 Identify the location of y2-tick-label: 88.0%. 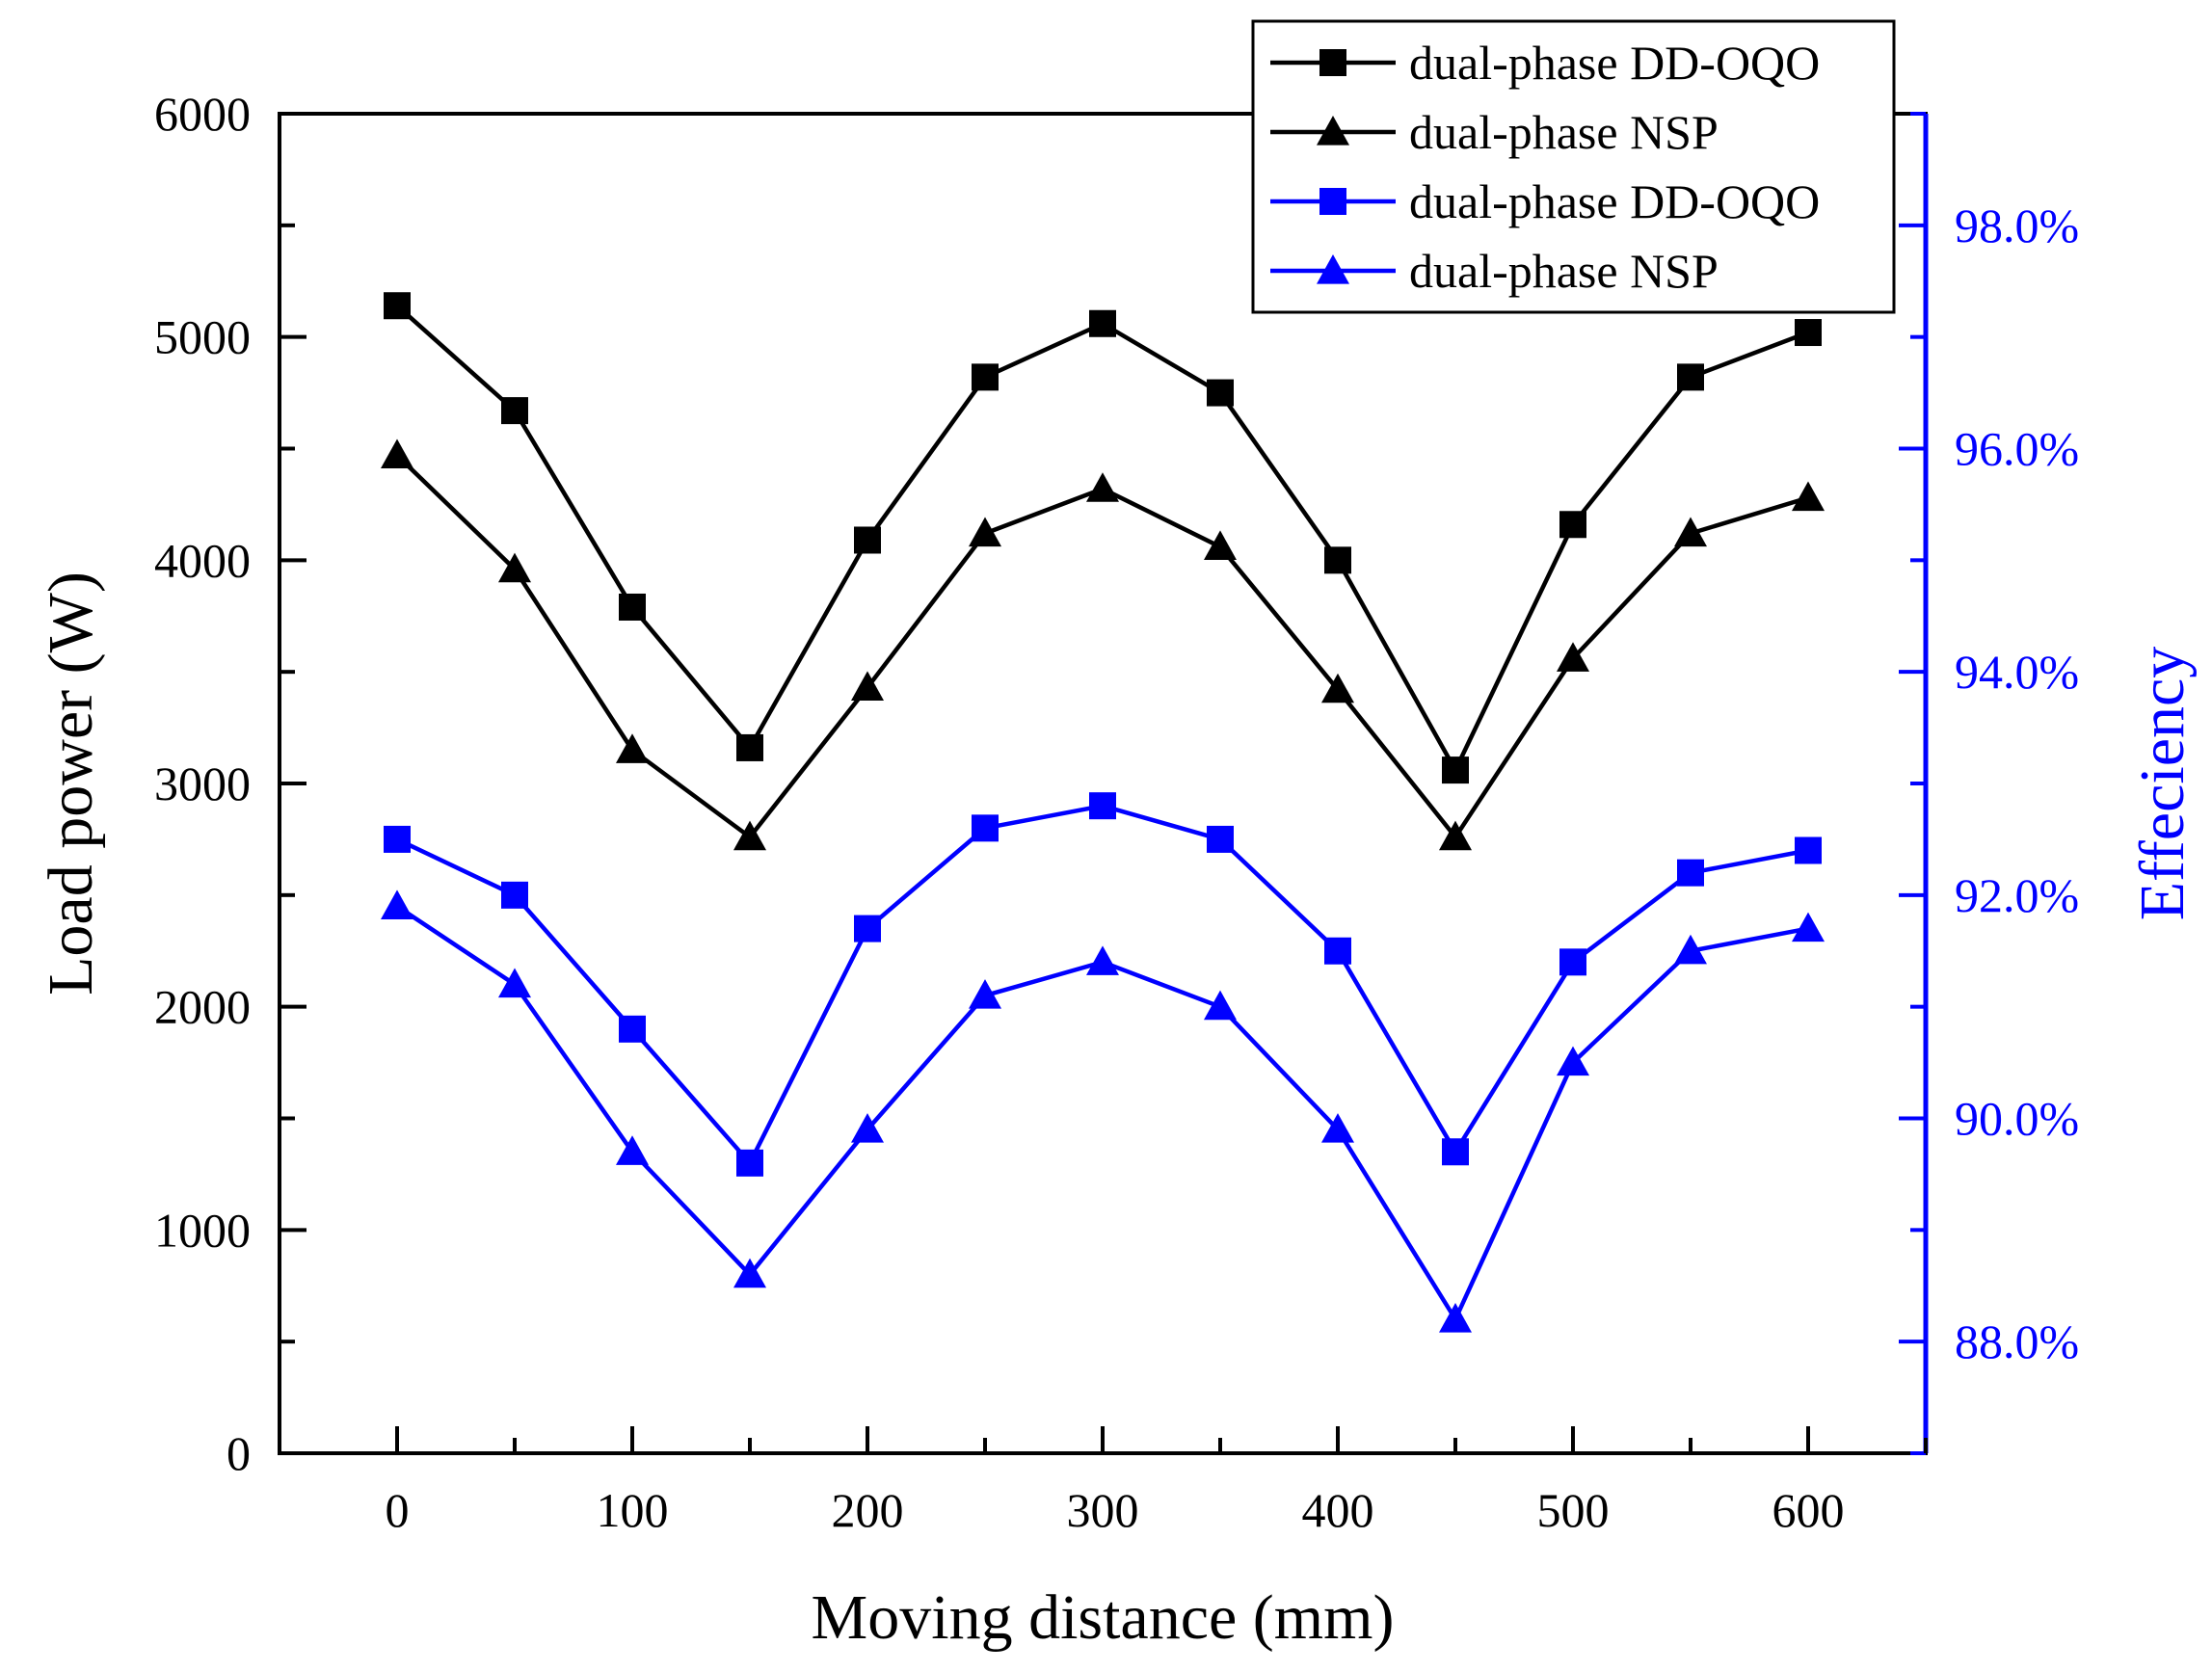
(2017, 1341).